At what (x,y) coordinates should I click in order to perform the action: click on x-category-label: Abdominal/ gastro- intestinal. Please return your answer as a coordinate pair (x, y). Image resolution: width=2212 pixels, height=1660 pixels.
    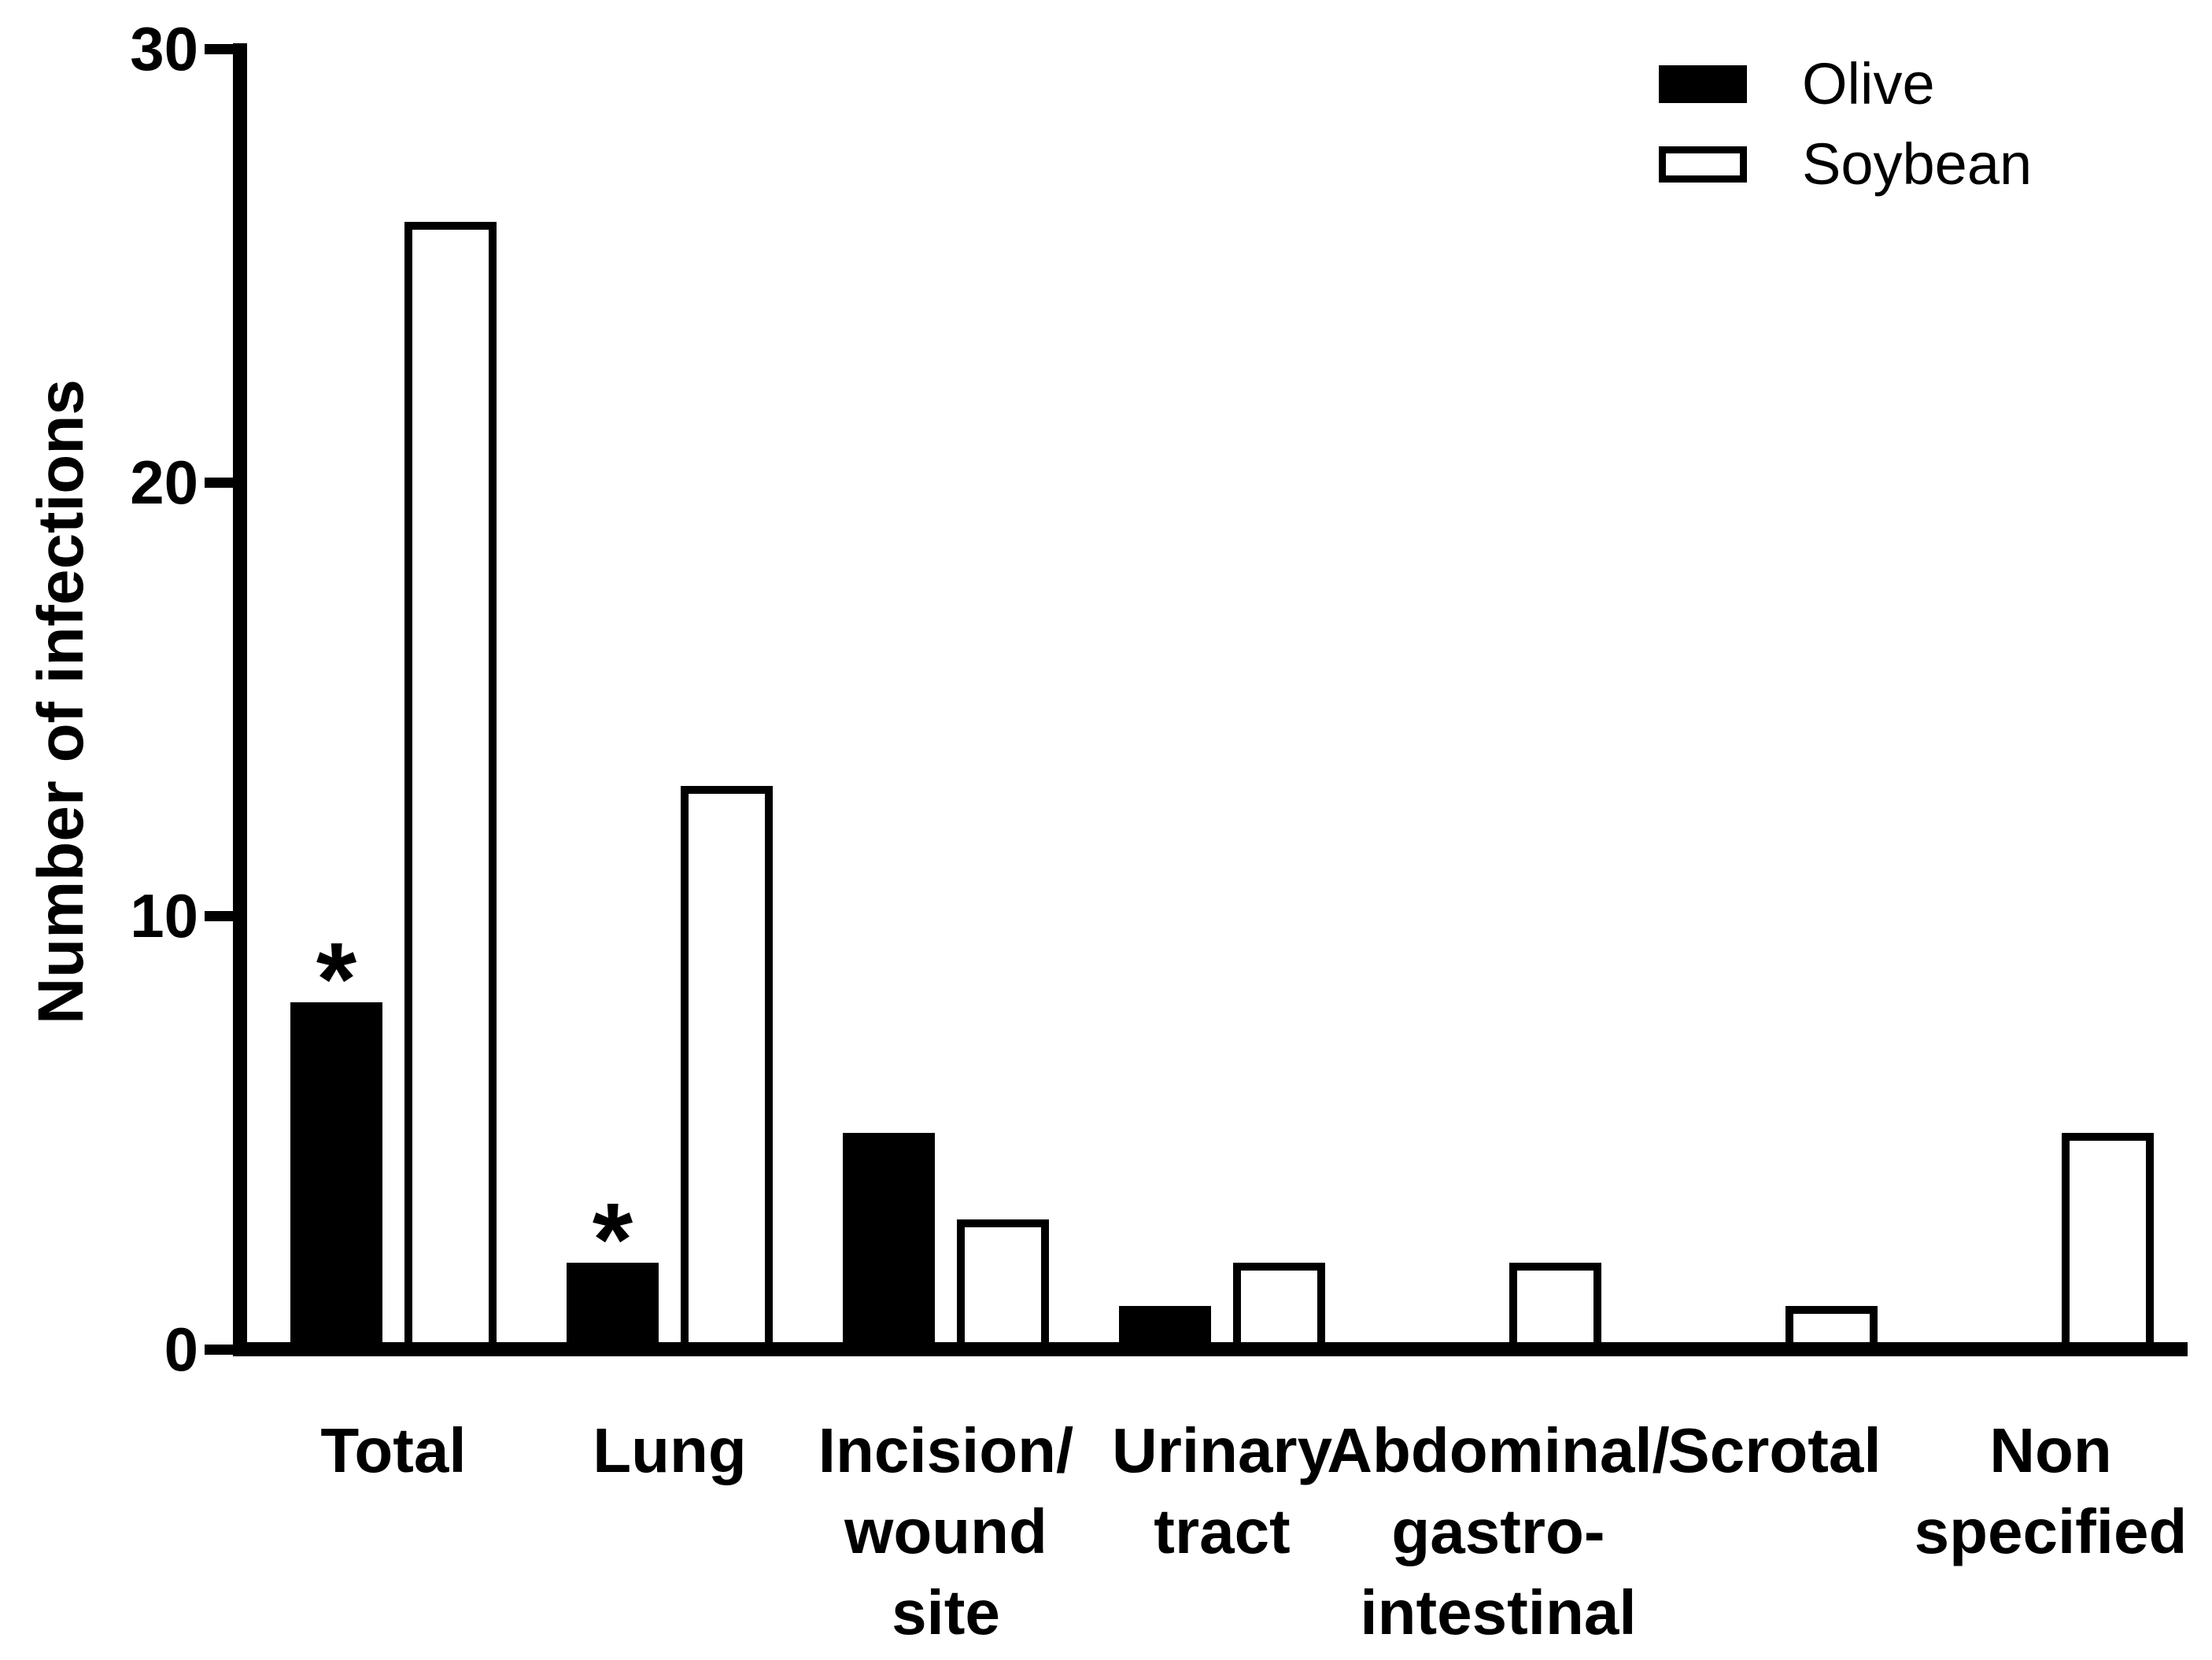
    Looking at the image, I should click on (1498, 1531).